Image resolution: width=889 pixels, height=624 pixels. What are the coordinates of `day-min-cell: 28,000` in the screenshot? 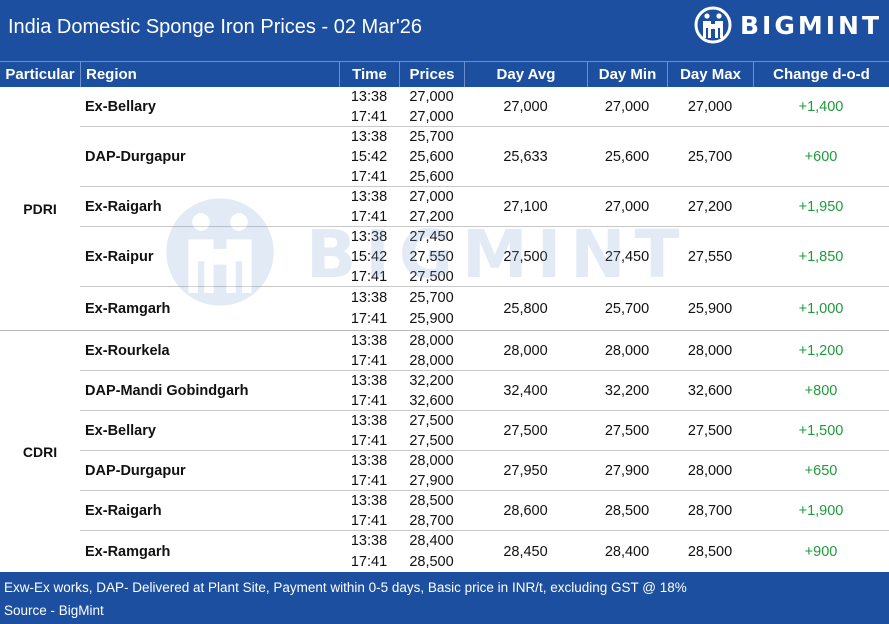 It's located at (627, 350).